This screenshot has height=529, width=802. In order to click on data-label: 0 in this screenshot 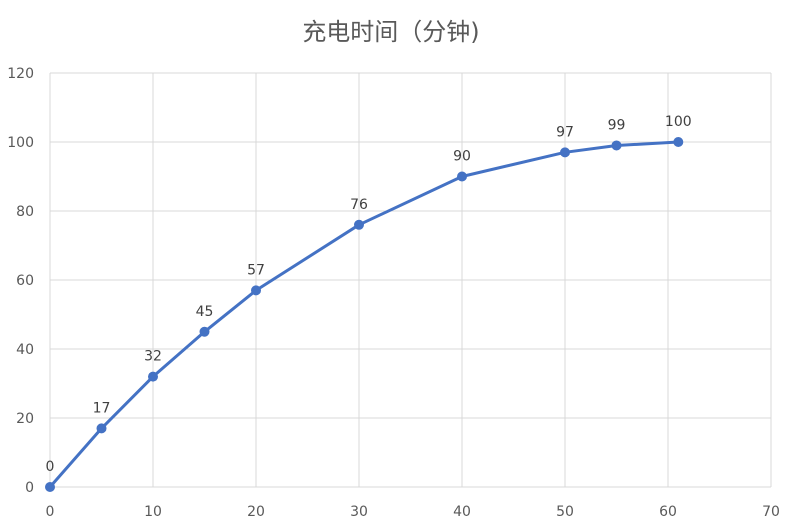, I will do `click(50, 467)`.